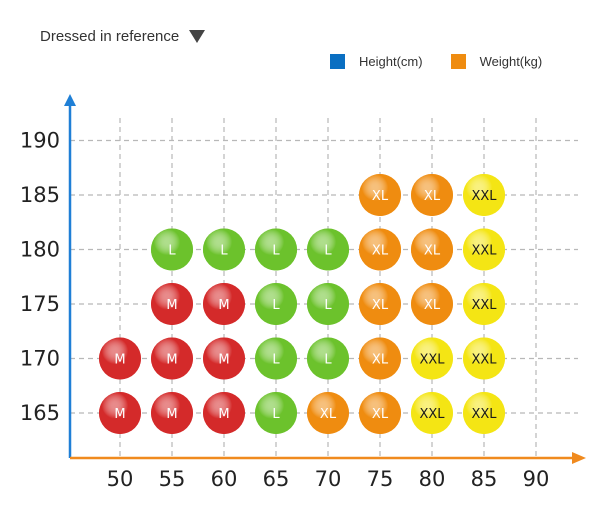  What do you see at coordinates (484, 479) in the screenshot?
I see `x-tick-label-85: 85` at bounding box center [484, 479].